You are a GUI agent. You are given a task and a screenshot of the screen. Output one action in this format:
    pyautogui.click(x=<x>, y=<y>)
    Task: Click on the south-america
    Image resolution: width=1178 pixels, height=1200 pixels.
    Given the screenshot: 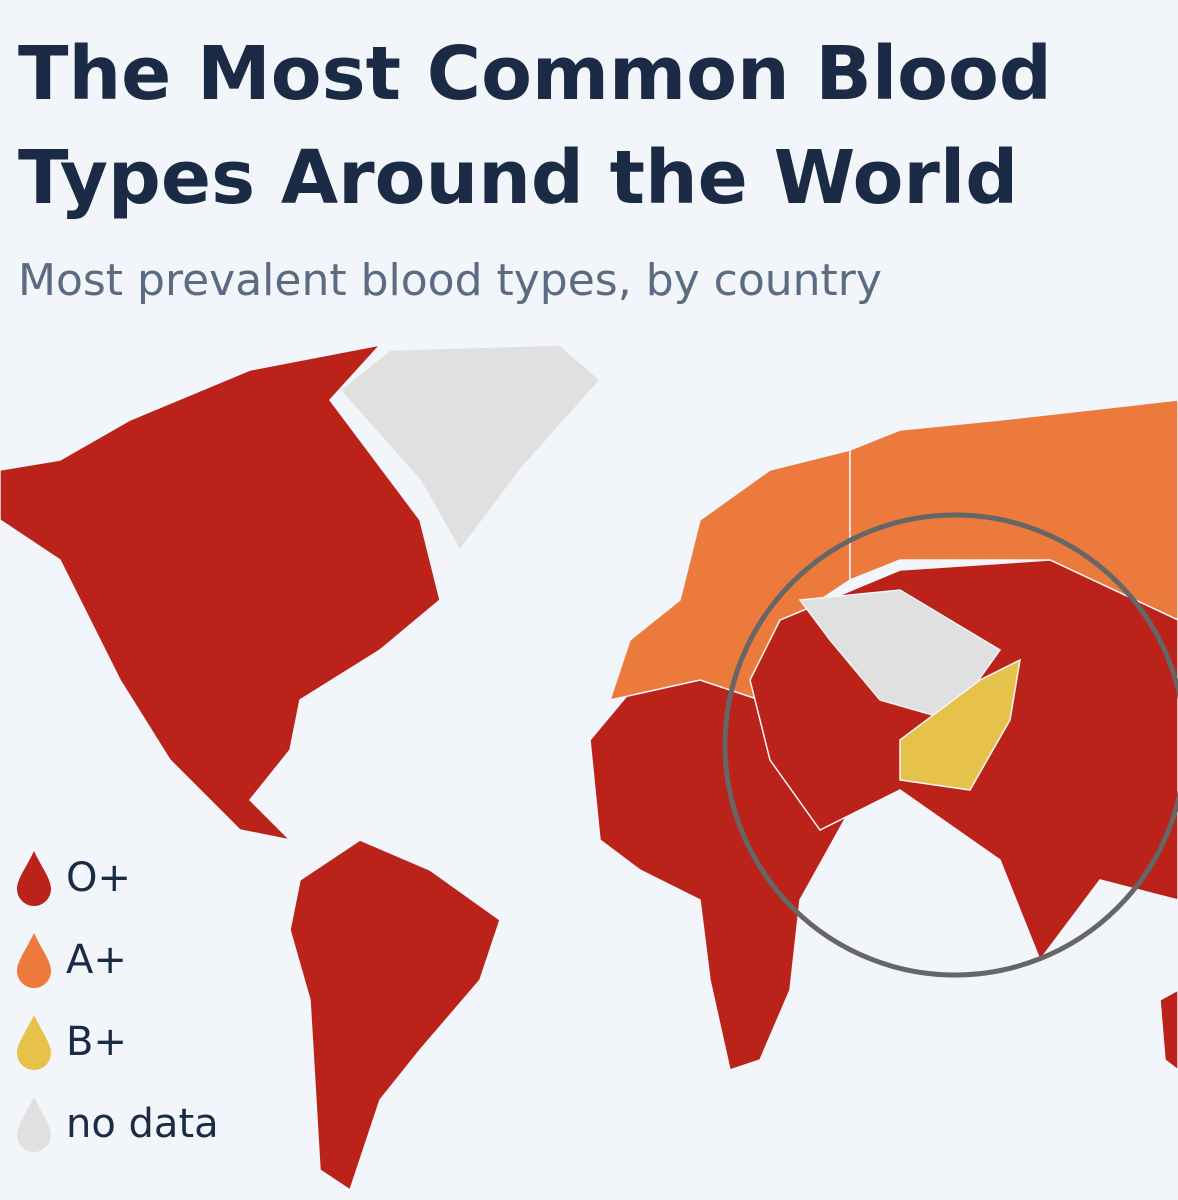 What is the action you would take?
    pyautogui.click(x=395, y=1015)
    